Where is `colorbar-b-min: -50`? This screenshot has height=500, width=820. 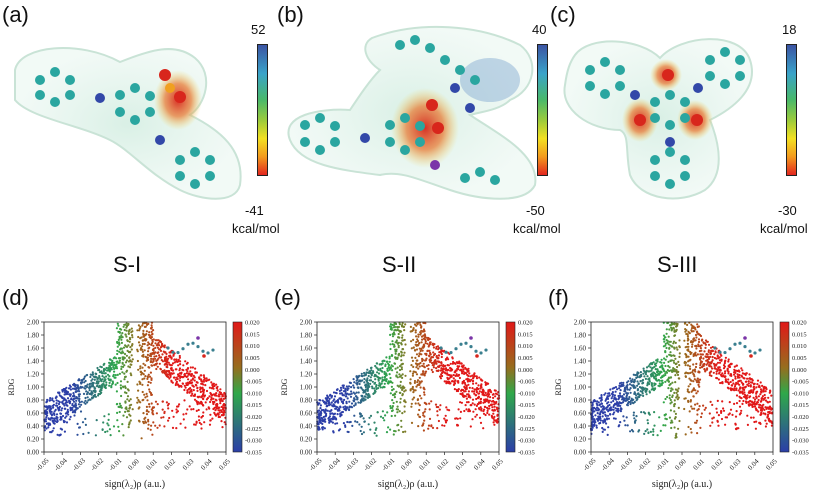
colorbar-b-min: -50 is located at coordinates (535, 210).